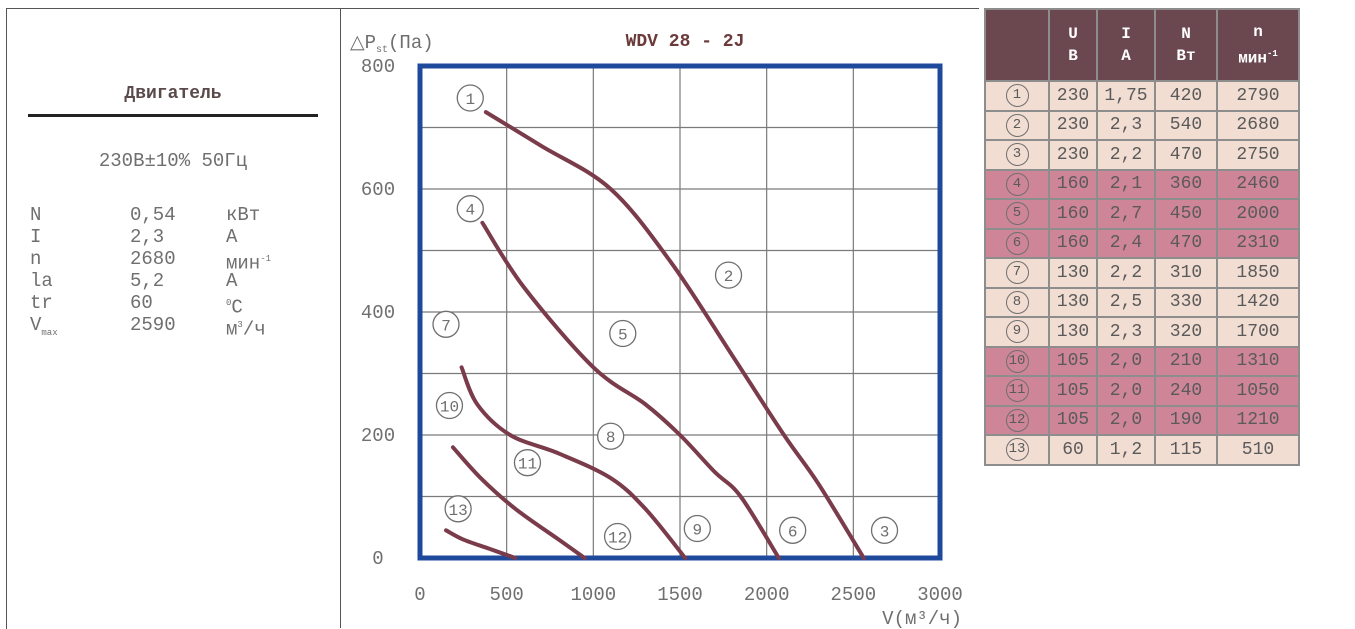 This screenshot has height=629, width=1355. What do you see at coordinates (1186, 184) in the screenshot?
I see `cell-power: 360` at bounding box center [1186, 184].